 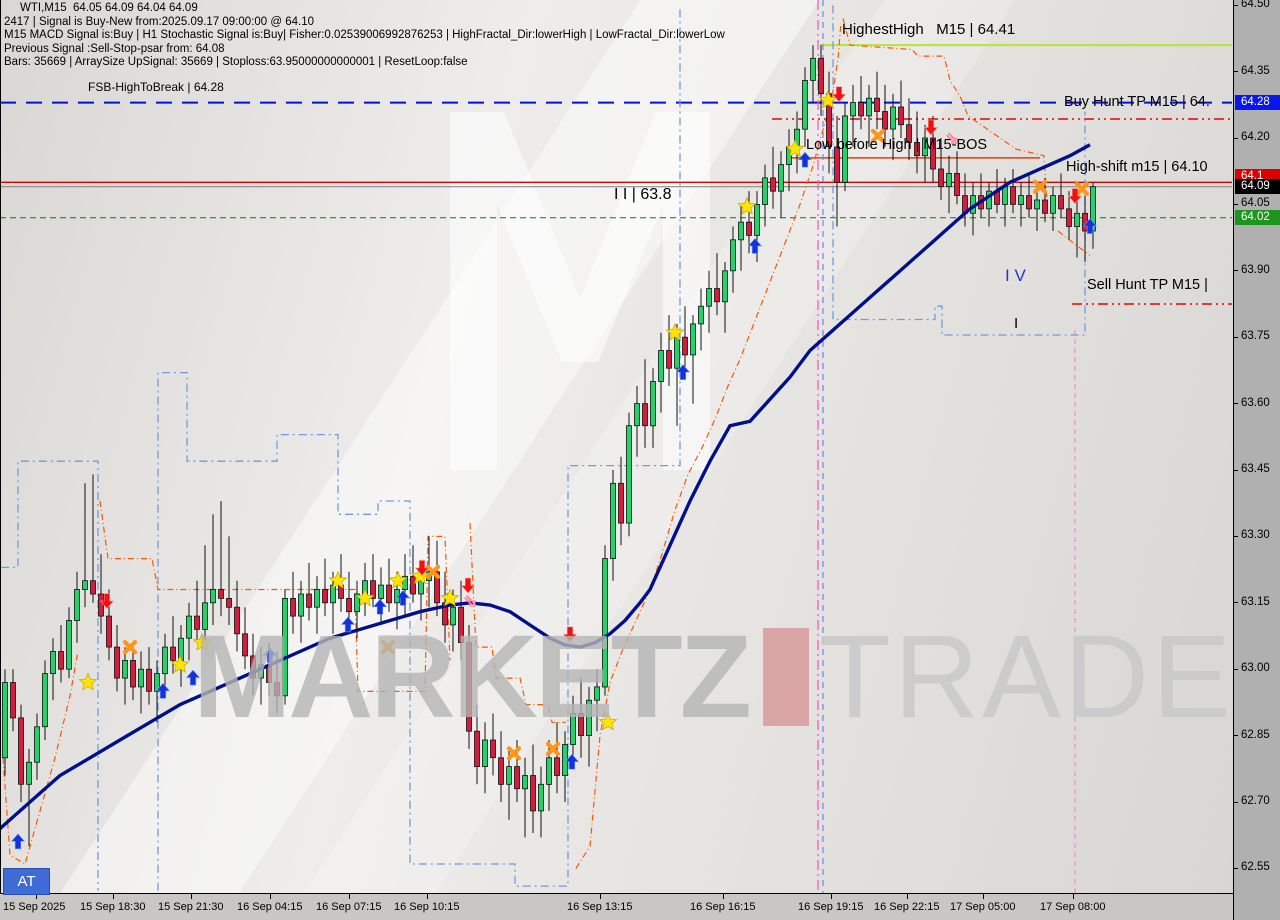 What do you see at coordinates (1073, 907) in the screenshot?
I see `time-tick-label: 17 Sep 08:00` at bounding box center [1073, 907].